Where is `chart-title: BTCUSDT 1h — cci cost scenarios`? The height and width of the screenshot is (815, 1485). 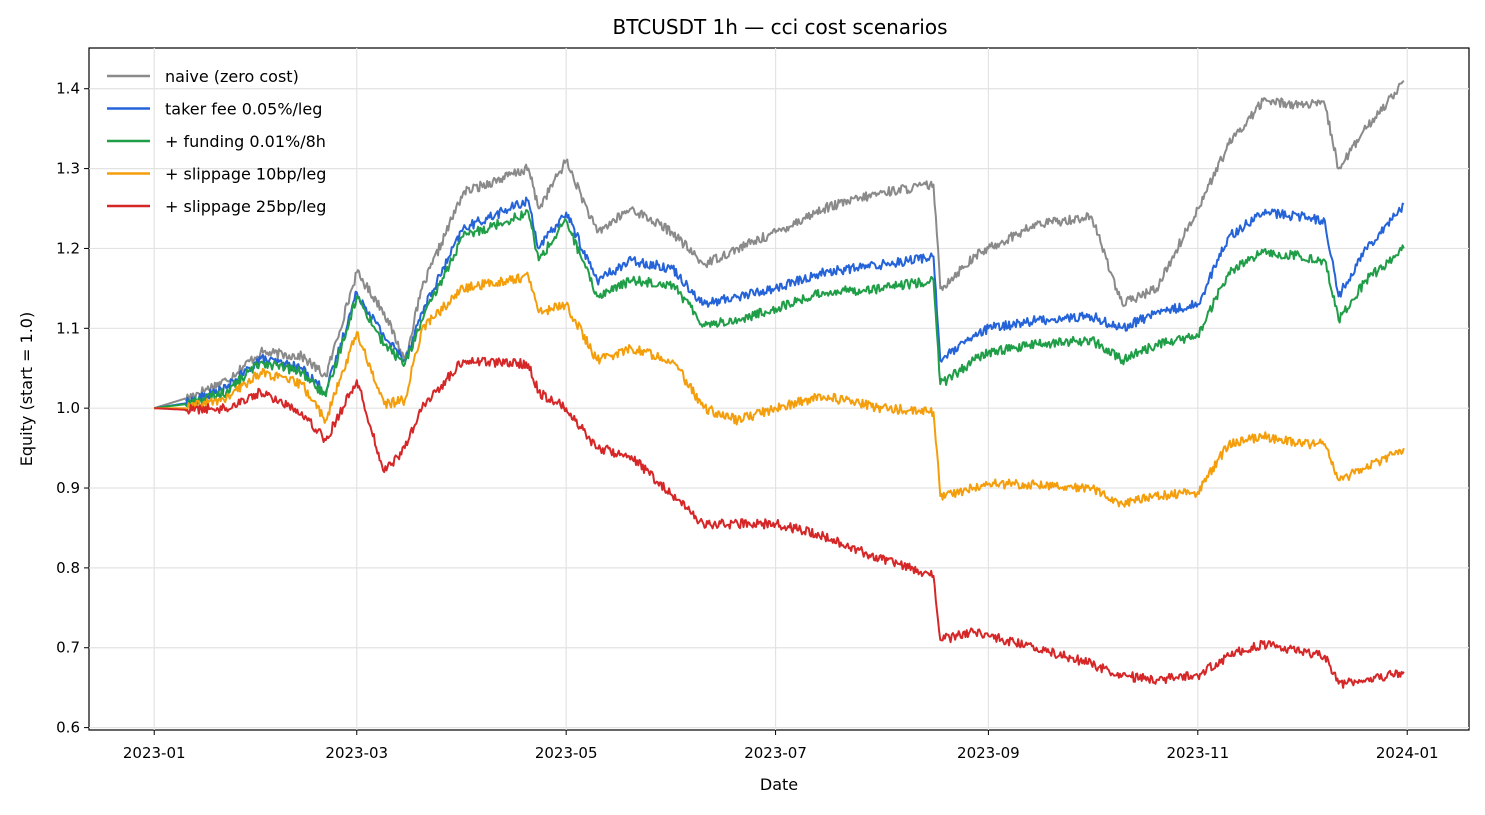
chart-title: BTCUSDT 1h — cci cost scenarios is located at coordinates (780, 27).